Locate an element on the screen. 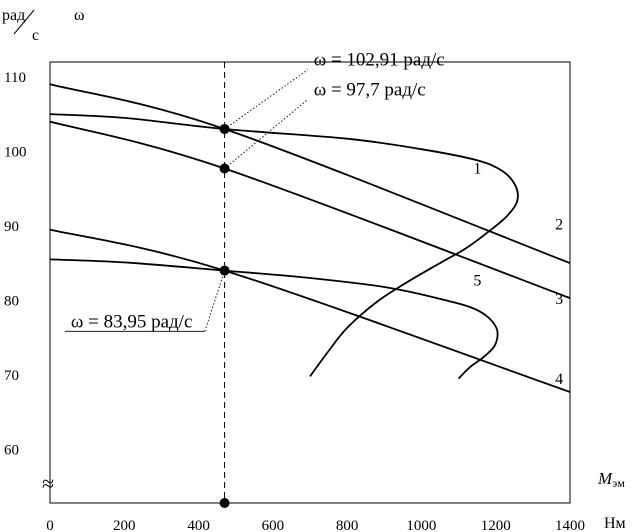 This screenshot has height=532, width=636. x-tick-label: 200 is located at coordinates (124, 525).